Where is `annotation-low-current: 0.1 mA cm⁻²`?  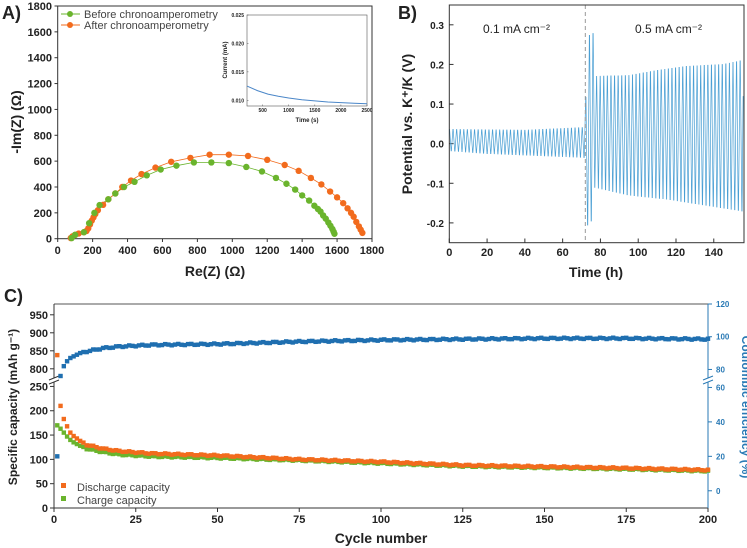
annotation-low-current: 0.1 mA cm⁻² is located at coordinates (516, 29).